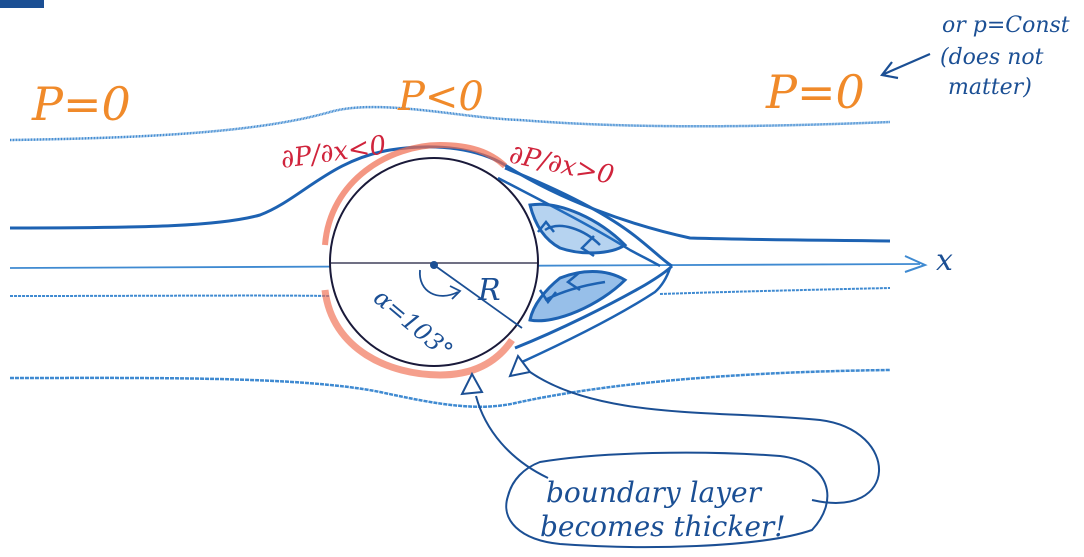 The width and height of the screenshot is (1084, 557). I want to click on vortex-lower-arrow, so click(547, 297).